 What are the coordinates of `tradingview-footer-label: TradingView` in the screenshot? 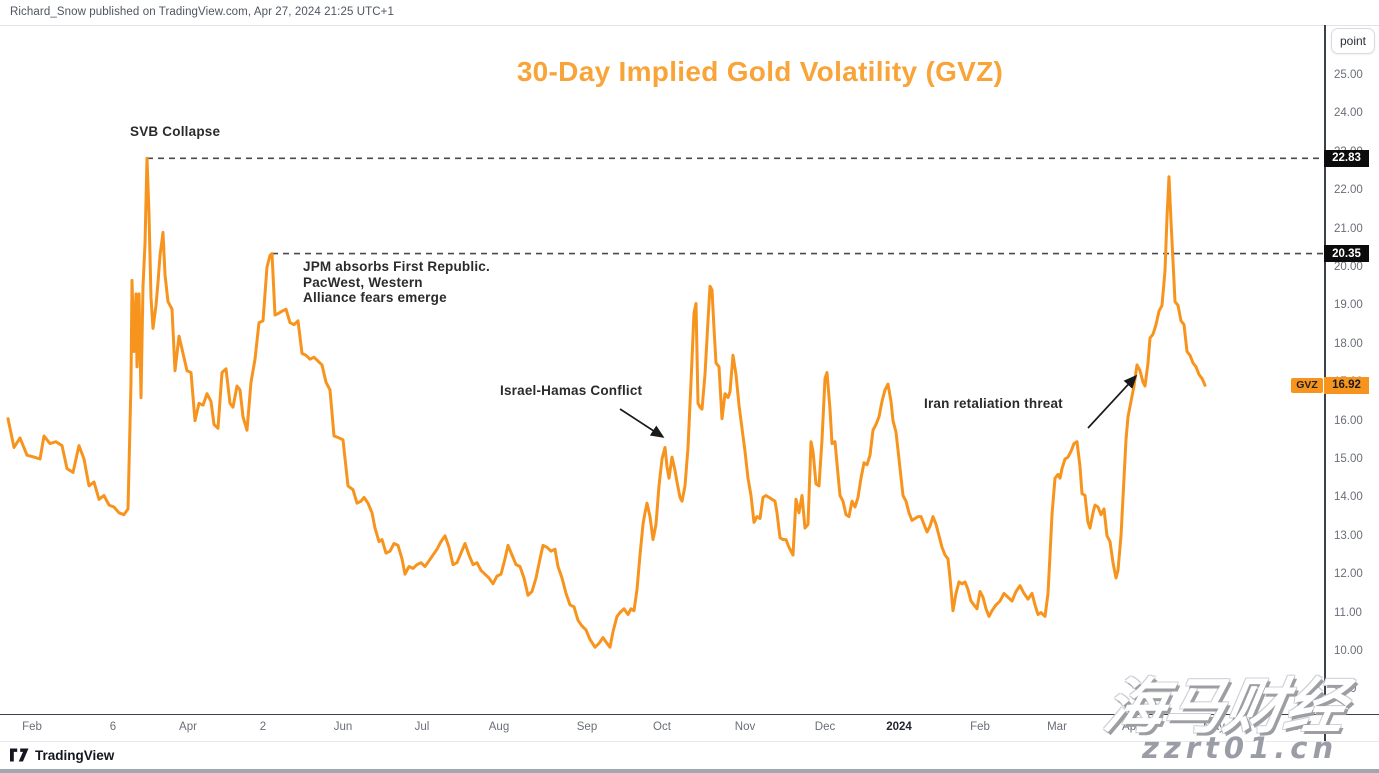 It's located at (75, 755).